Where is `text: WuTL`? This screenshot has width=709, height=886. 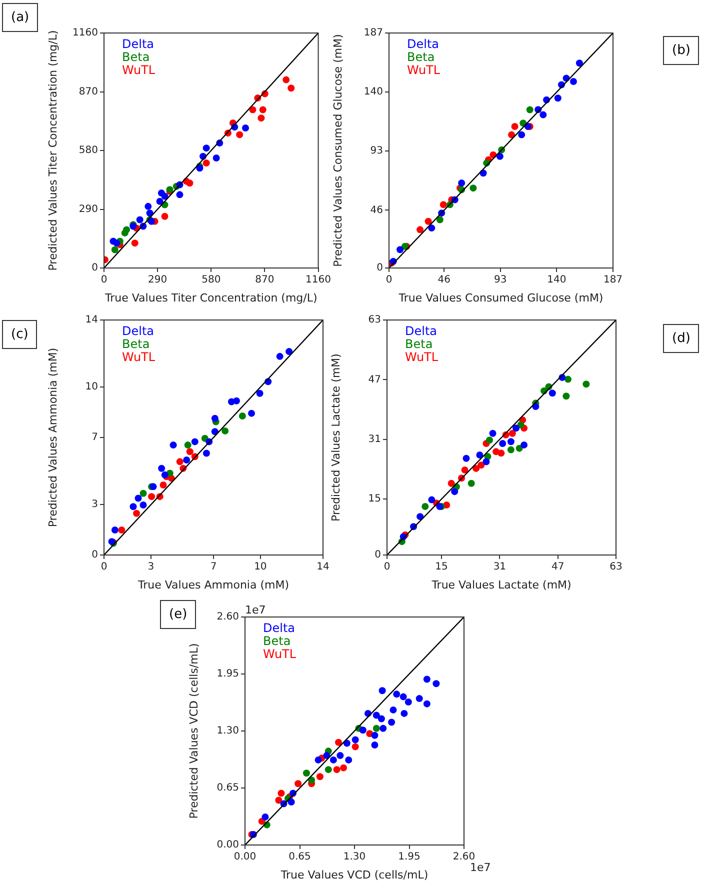 text: WuTL is located at coordinates (139, 70).